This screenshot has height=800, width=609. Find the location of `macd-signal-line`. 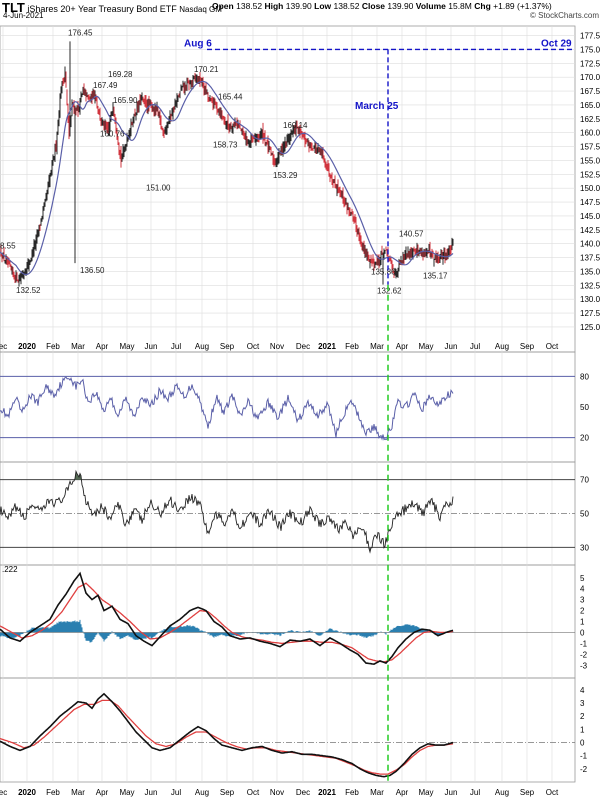

macd-signal-line is located at coordinates (227, 622).